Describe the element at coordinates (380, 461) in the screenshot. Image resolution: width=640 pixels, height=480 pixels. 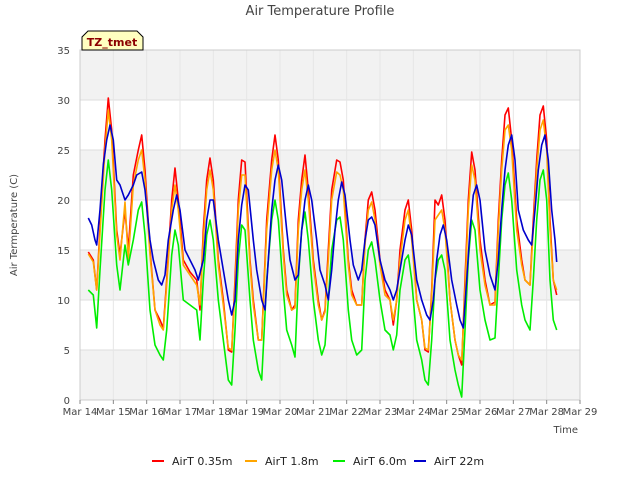
I see `legend-label: AirT 6.0m` at that location.